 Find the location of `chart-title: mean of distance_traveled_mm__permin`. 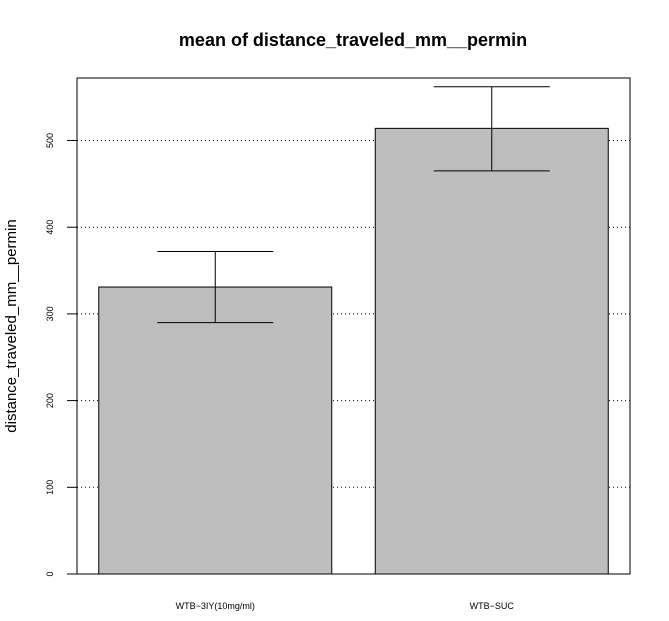

chart-title: mean of distance_traveled_mm__permin is located at coordinates (353, 40).